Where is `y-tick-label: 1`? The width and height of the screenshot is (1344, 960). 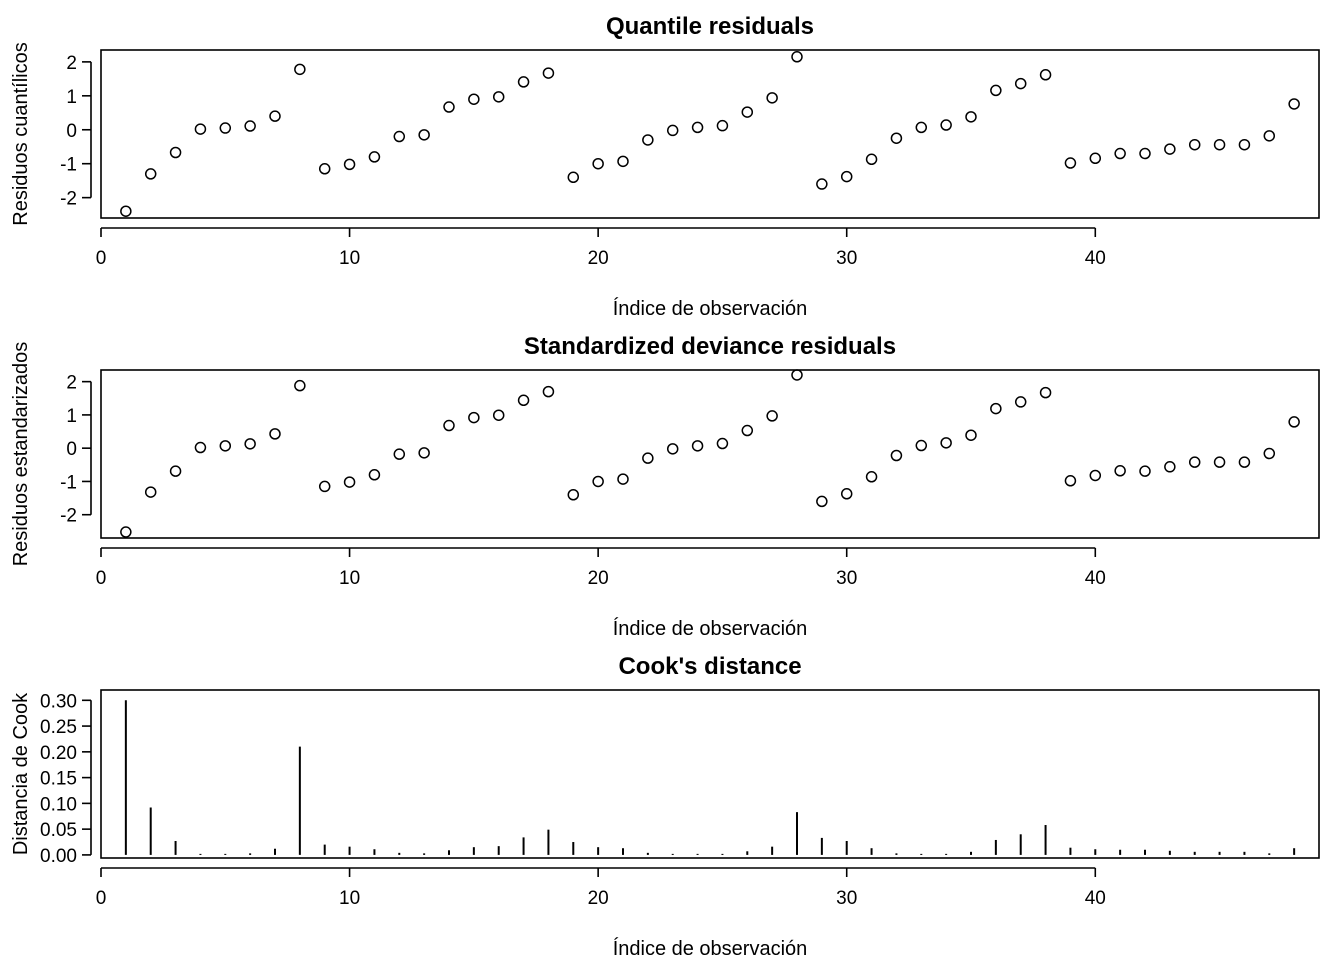
y-tick-label: 1 is located at coordinates (71, 416).